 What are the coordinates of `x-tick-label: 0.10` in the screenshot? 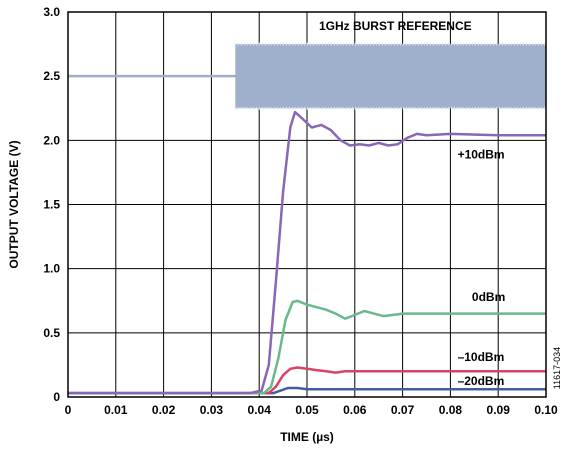 It's located at (546, 410).